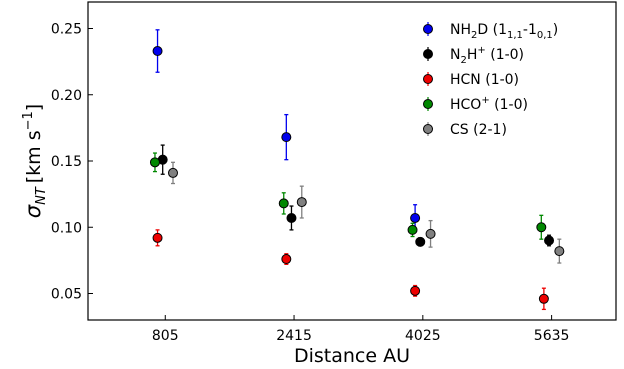 This screenshot has width=624, height=369. I want to click on legend-text: D (1, so click(492, 30).